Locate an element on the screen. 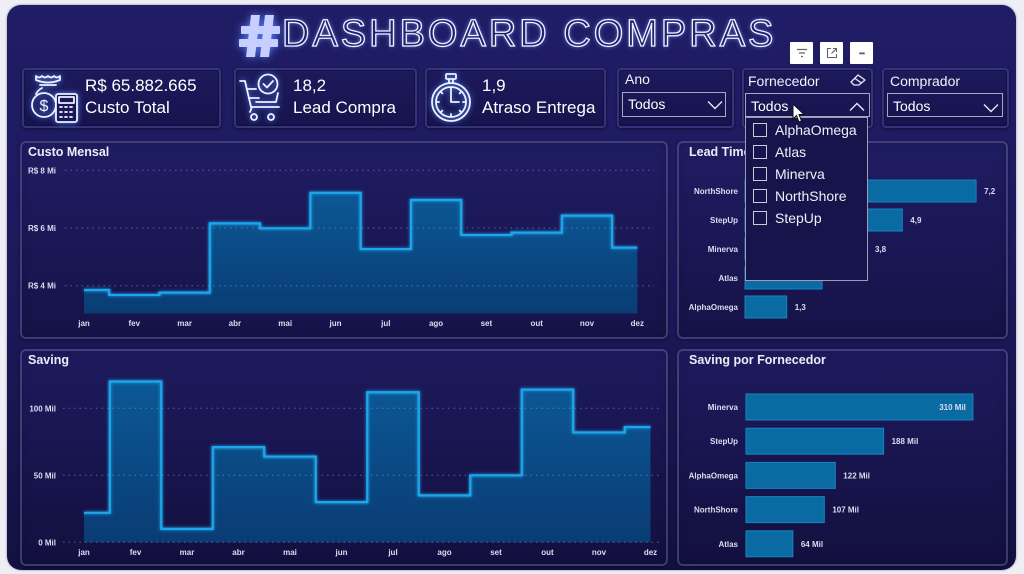  data-label: 107 Mil is located at coordinates (845, 510).